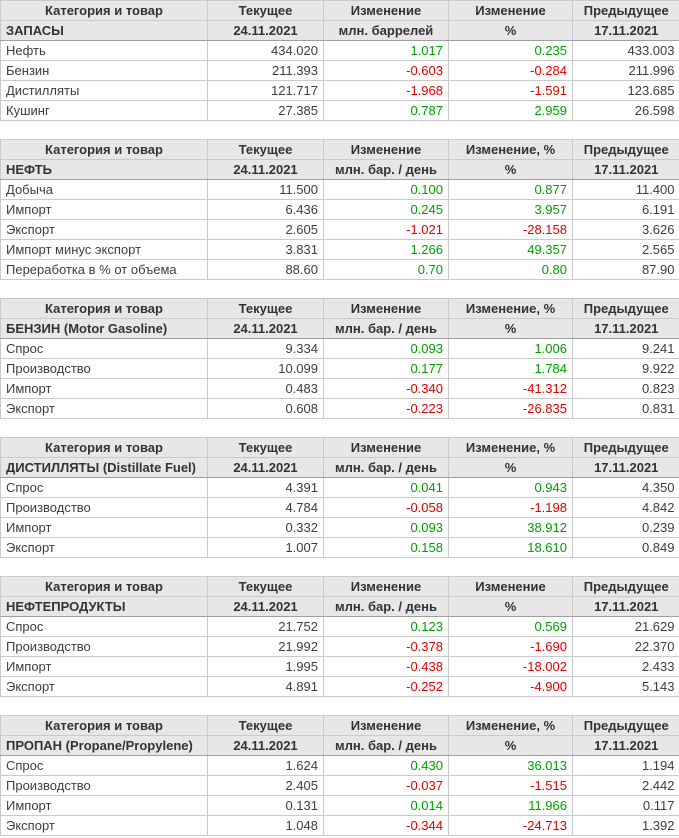  What do you see at coordinates (265, 209) in the screenshot?
I see `current-value: 6.436` at bounding box center [265, 209].